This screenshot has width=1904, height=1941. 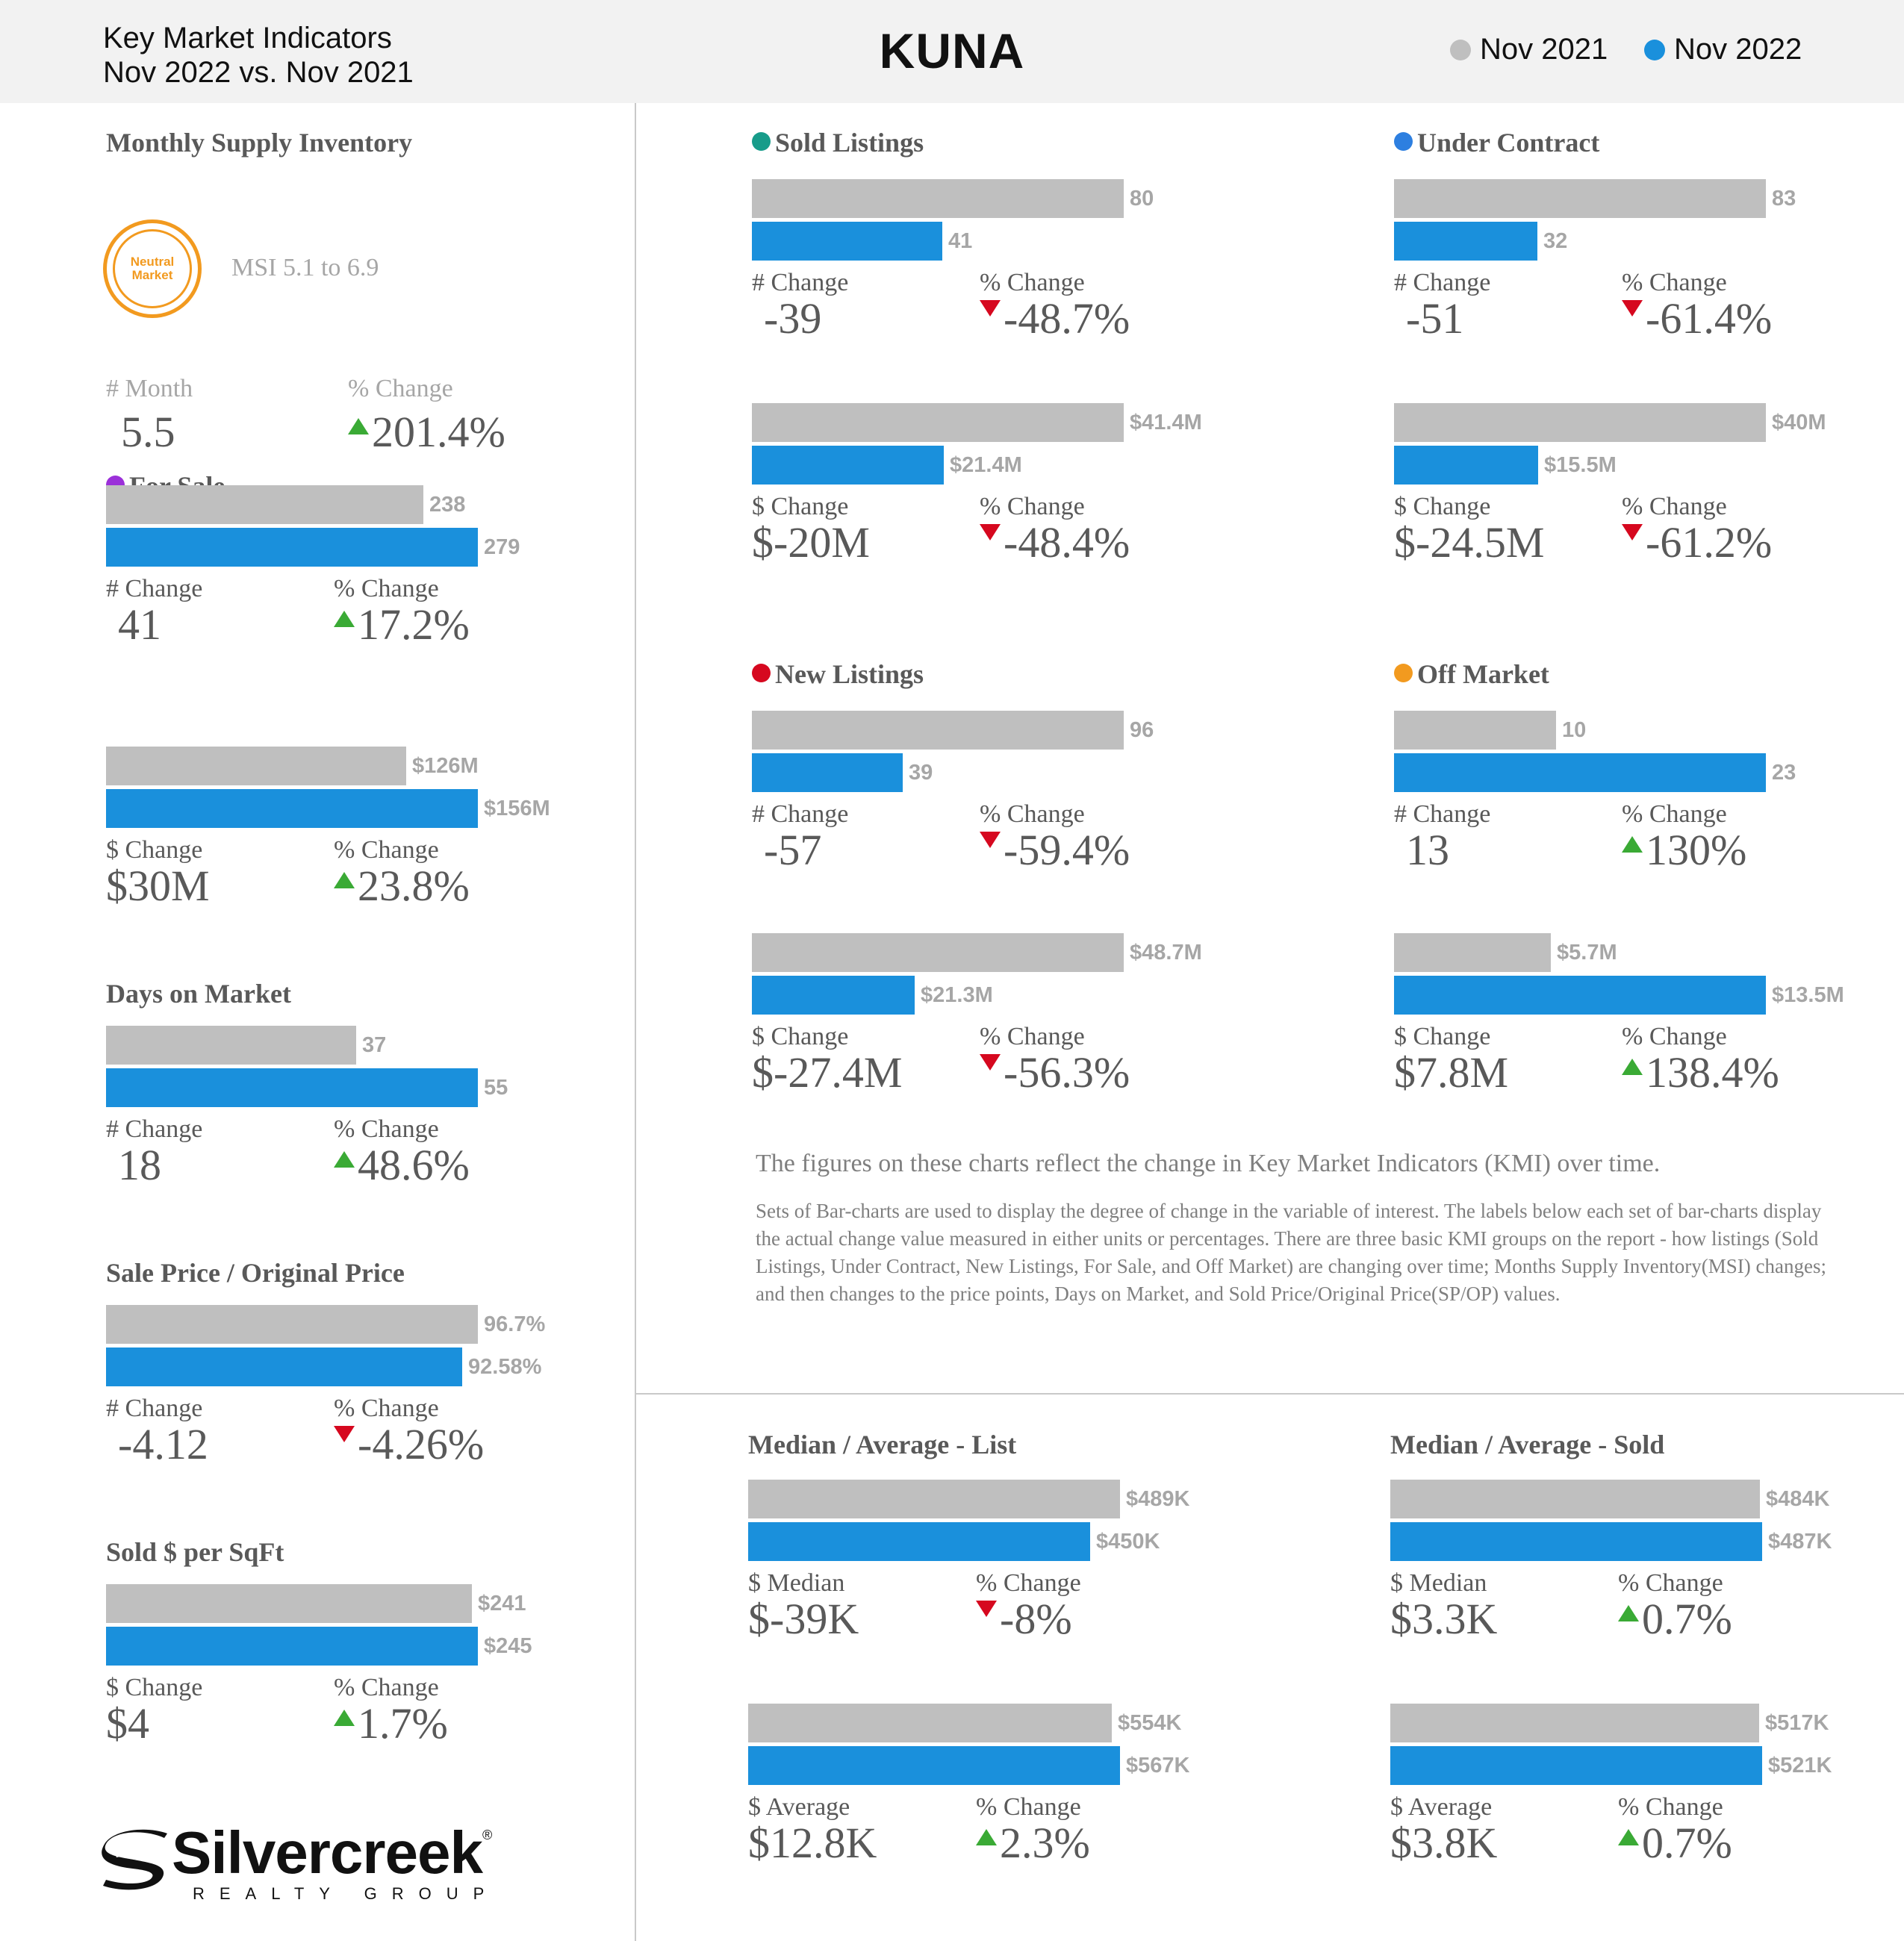 I want to click on list-median-title-text: Median / Average - List, so click(x=882, y=1444).